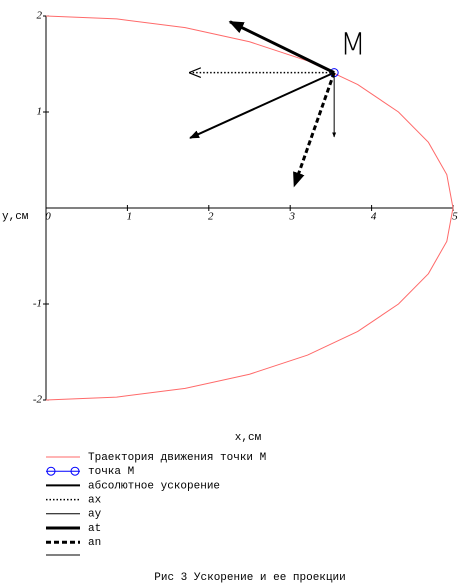 Image resolution: width=464 pixels, height=586 pixels. What do you see at coordinates (249, 578) in the screenshot?
I see `caption: Рис 3 Ускорение и ее проекции` at bounding box center [249, 578].